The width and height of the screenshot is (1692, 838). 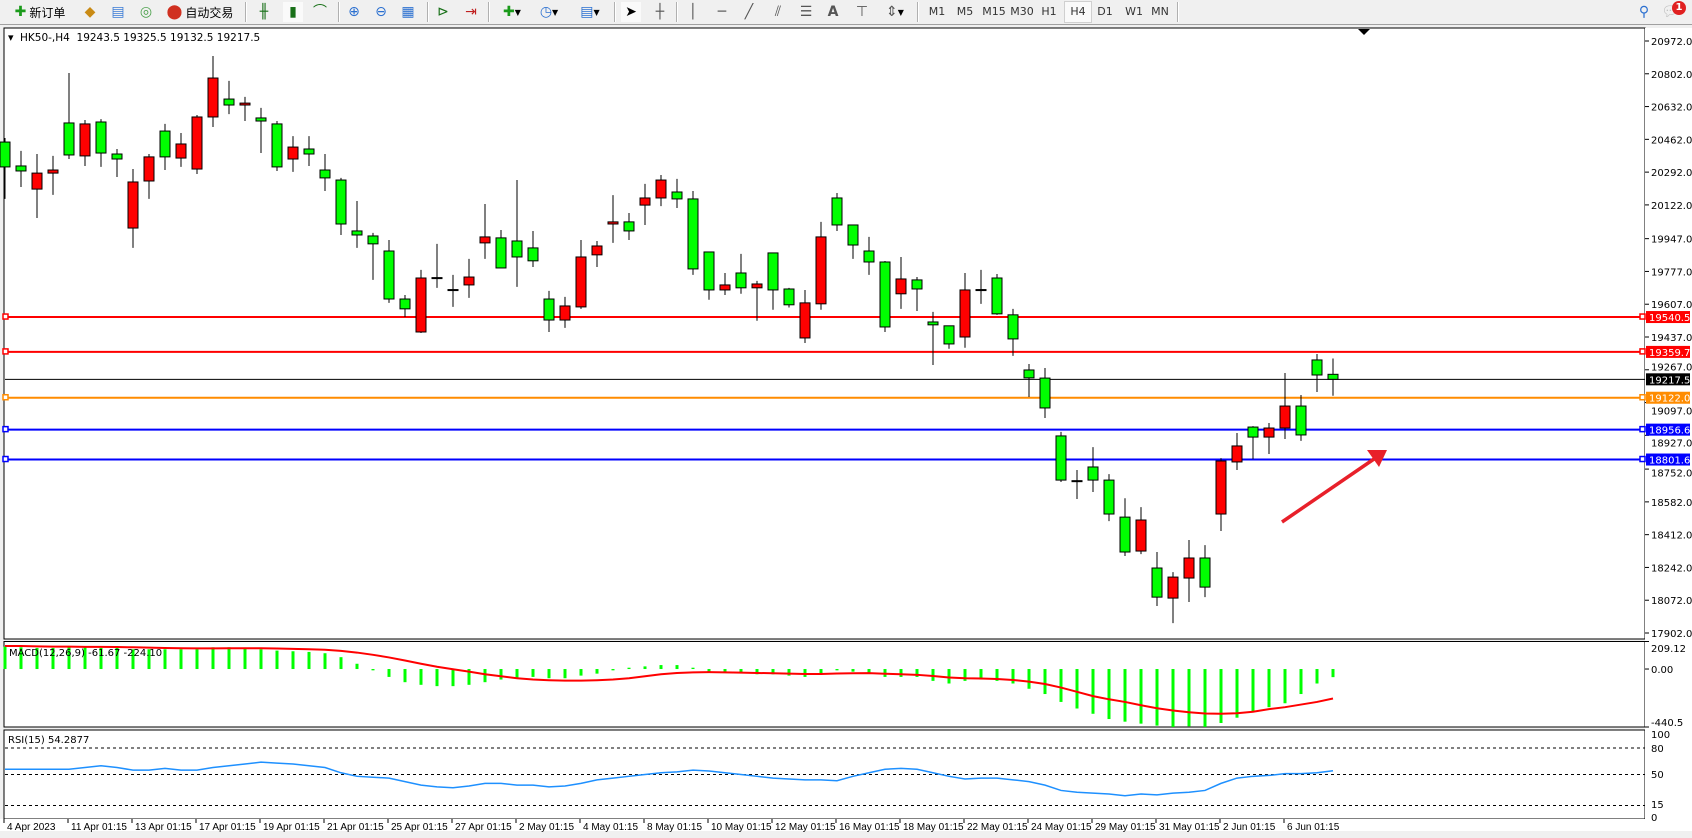 What do you see at coordinates (778, 12) in the screenshot?
I see `fibonacci-button: ⫽` at bounding box center [778, 12].